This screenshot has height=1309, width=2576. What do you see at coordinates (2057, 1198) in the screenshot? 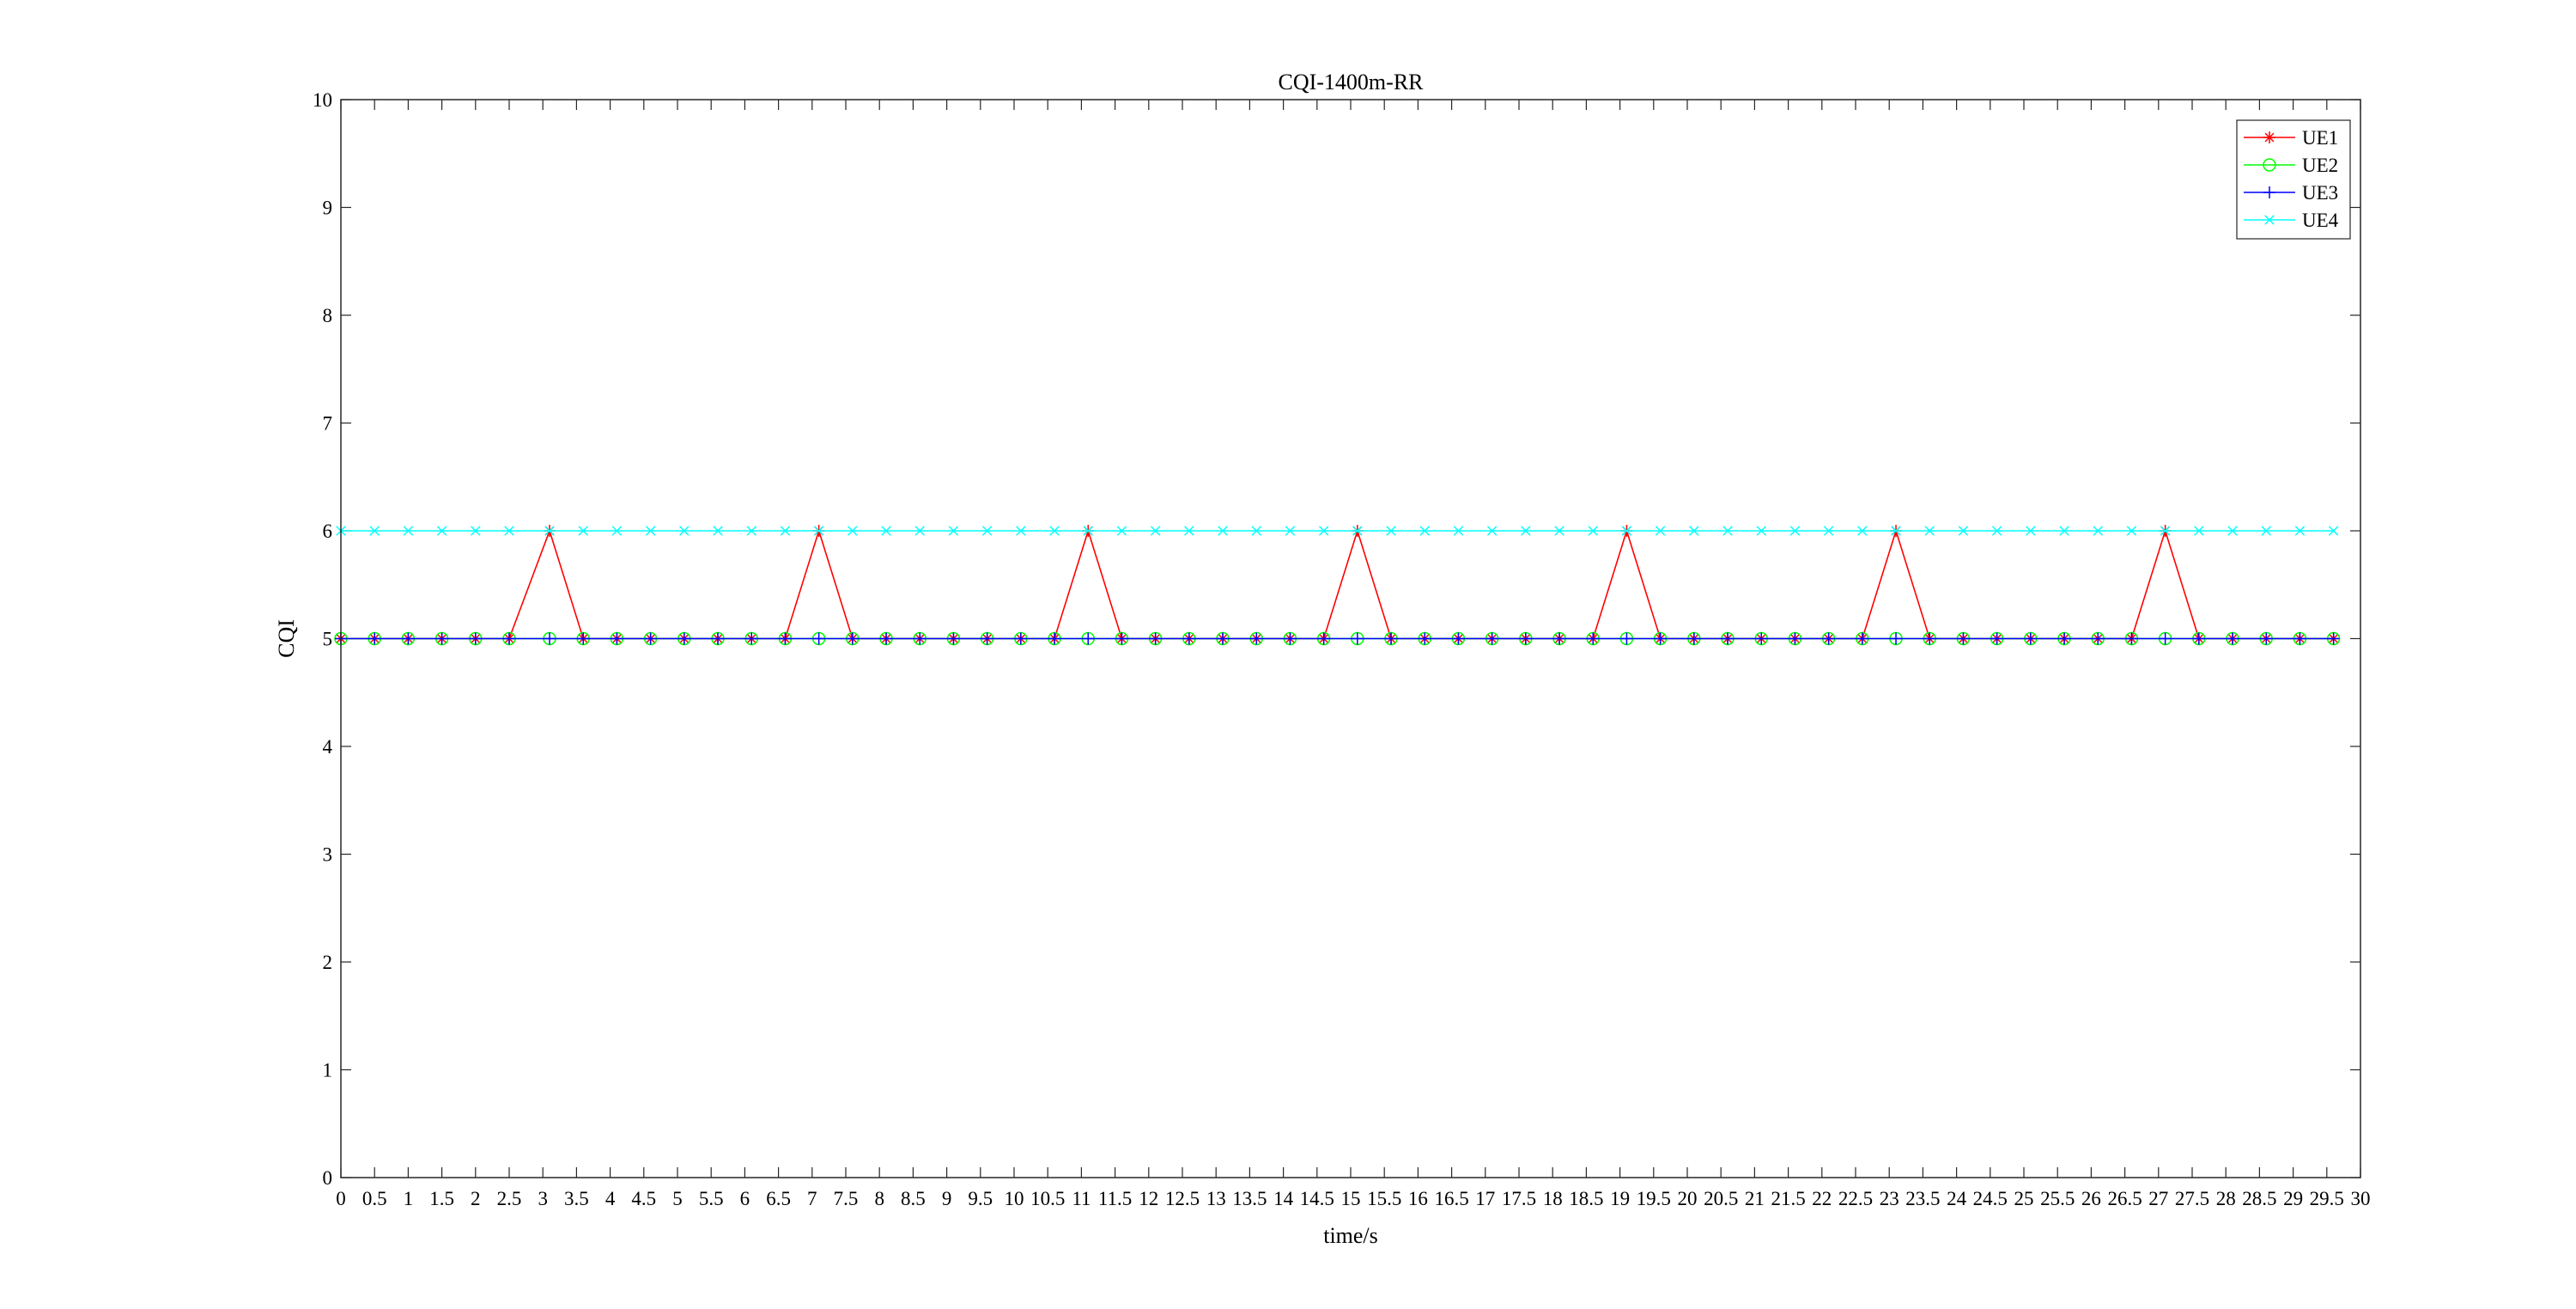
I see `x-tick-label: 25.5` at bounding box center [2057, 1198].